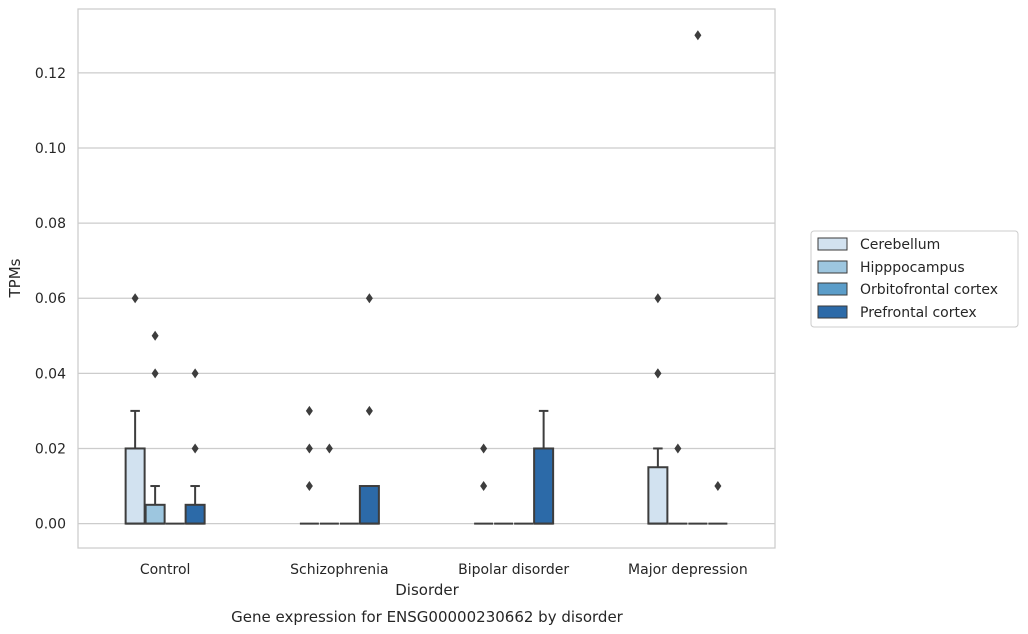  I want to click on legend-frame, so click(914, 279).